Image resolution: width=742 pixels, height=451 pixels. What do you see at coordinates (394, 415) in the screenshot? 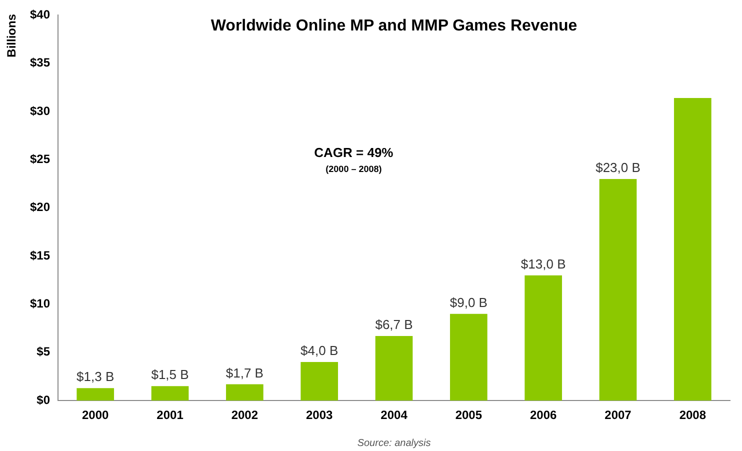
I see `x-tick-label: 2004` at bounding box center [394, 415].